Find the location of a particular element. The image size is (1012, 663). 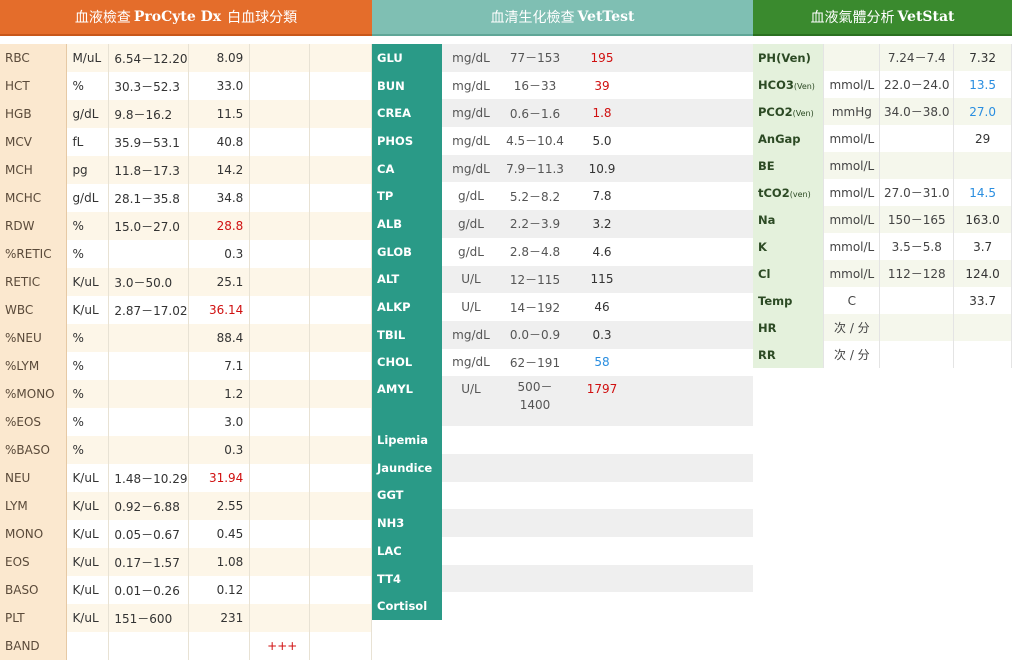

test-name-text: HCO3 is located at coordinates (776, 84).